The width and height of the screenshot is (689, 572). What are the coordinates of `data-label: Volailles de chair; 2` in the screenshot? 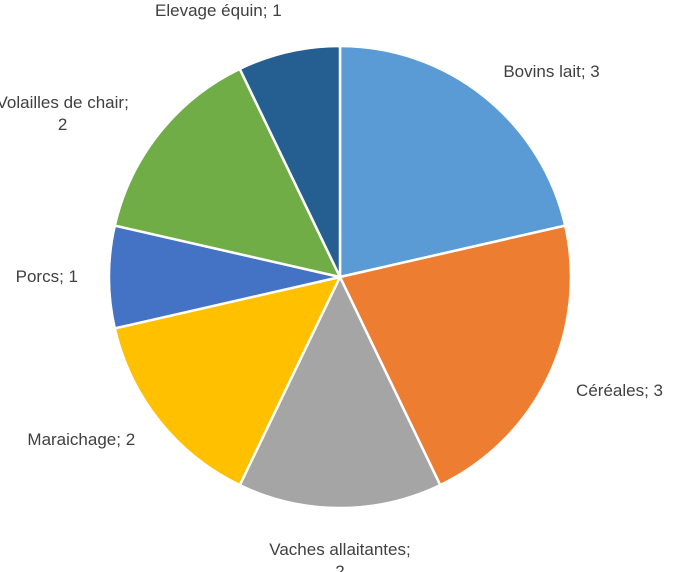 It's located at (67, 114).